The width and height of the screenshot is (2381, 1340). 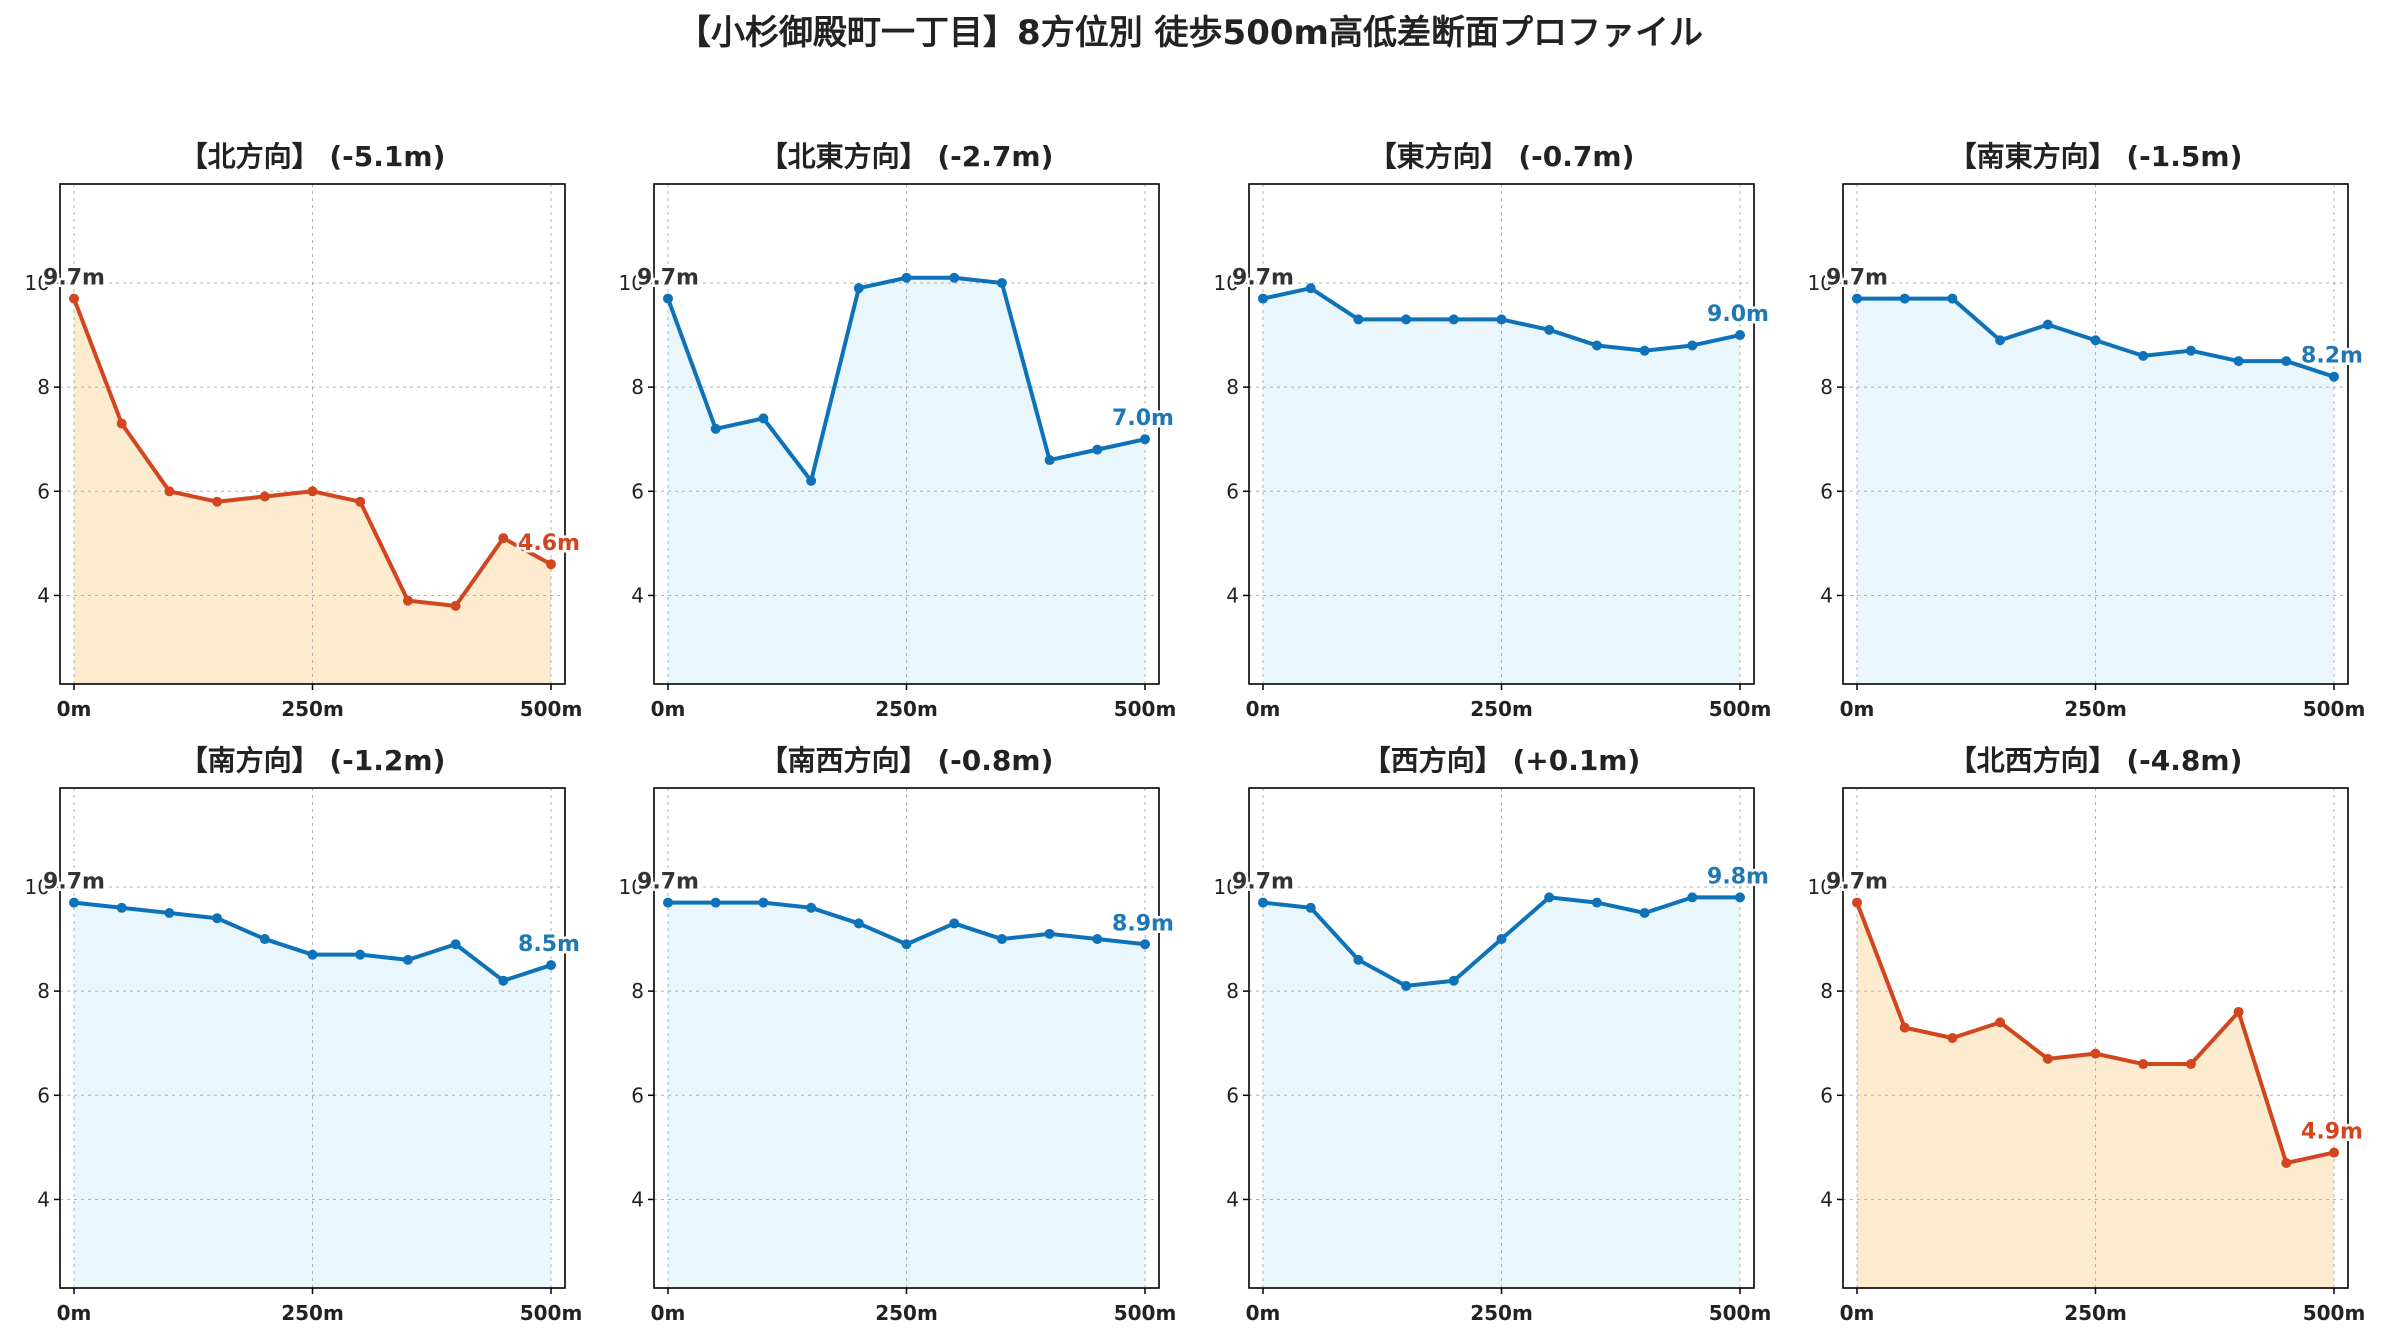 I want to click on end-value-label: 8.2m, so click(x=2332, y=356).